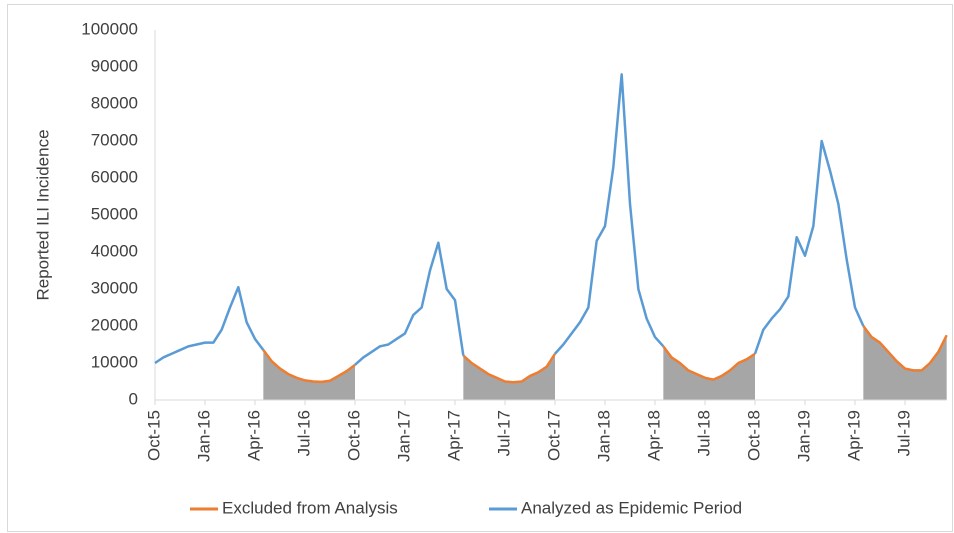  Describe the element at coordinates (553, 435) in the screenshot. I see `x-tick-label: Oct-17` at that location.